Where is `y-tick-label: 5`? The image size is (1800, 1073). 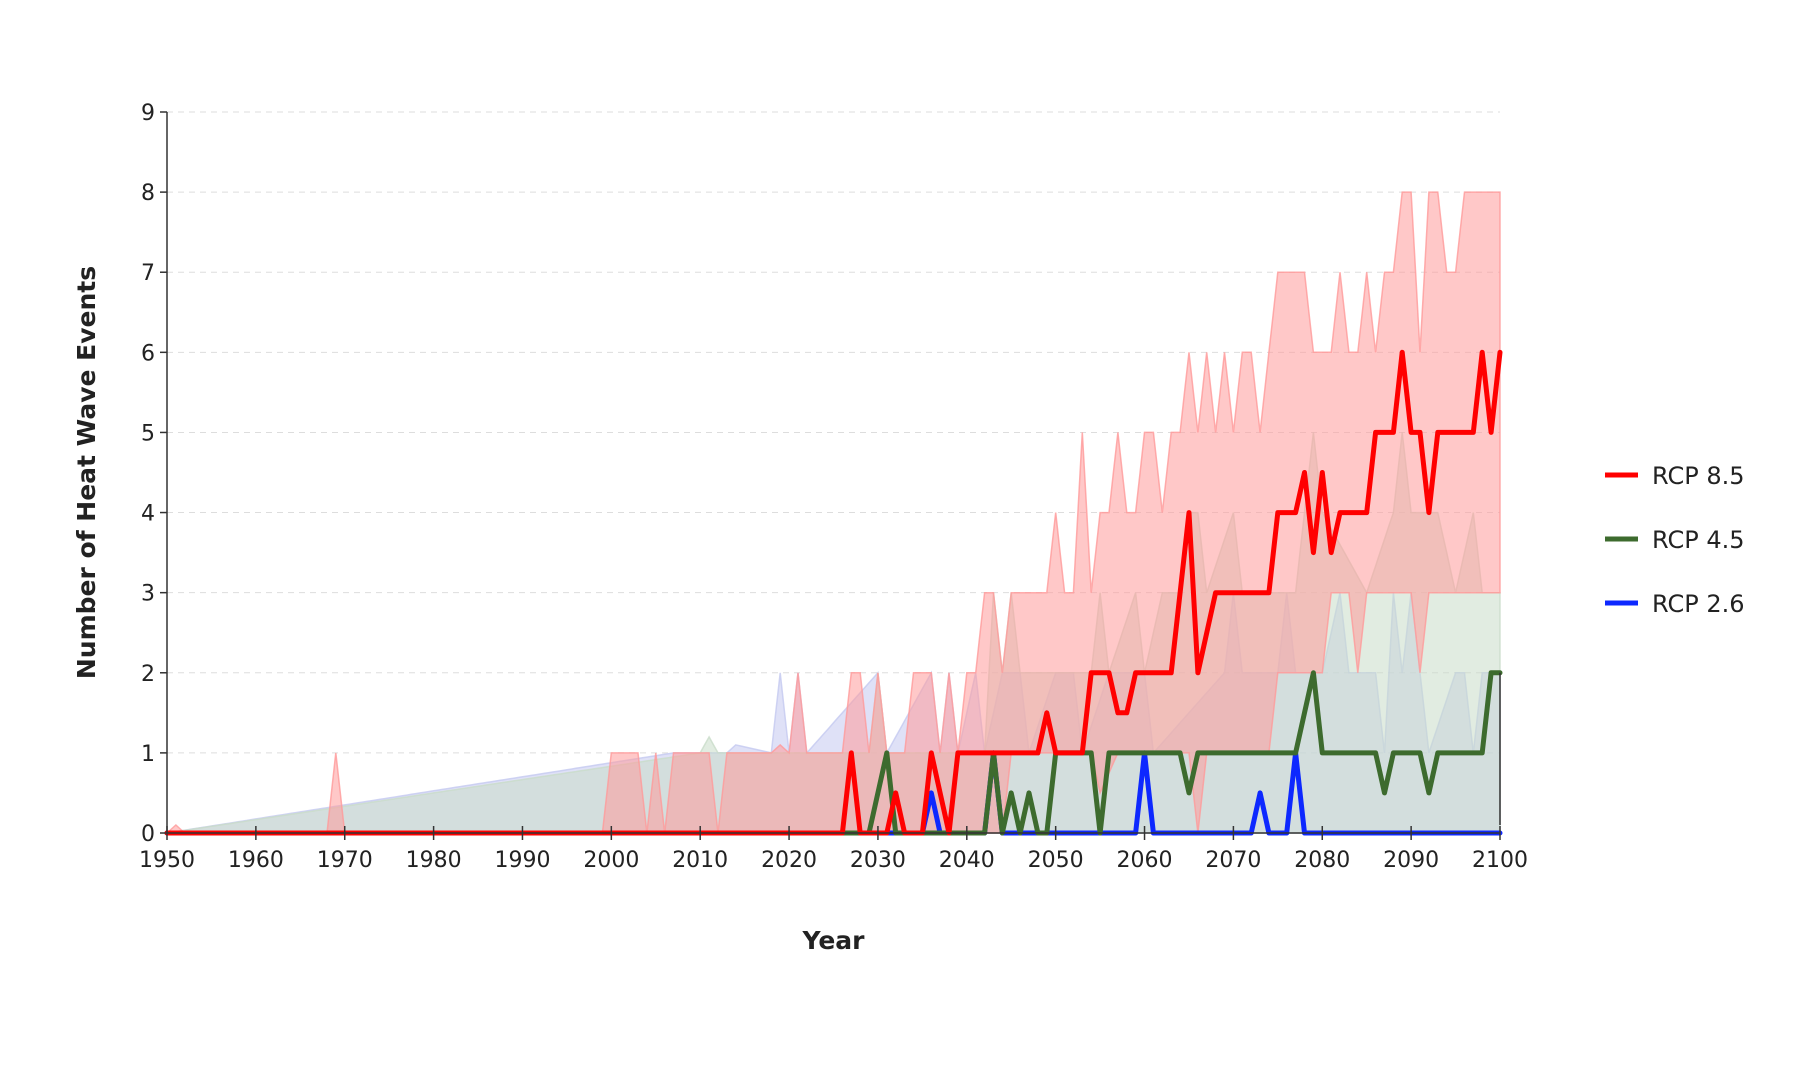
y-tick-label: 5 is located at coordinates (148, 433).